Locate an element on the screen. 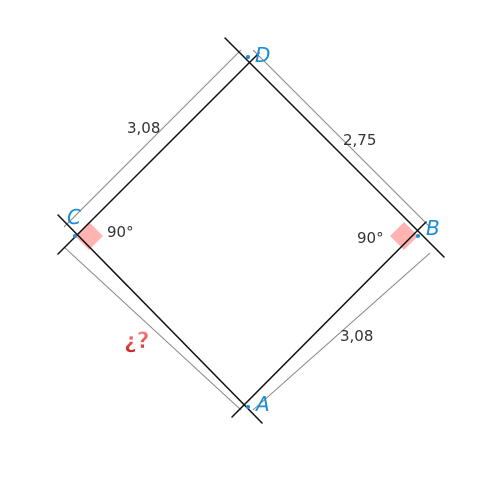  vertex-point-c is located at coordinates (75, 236).